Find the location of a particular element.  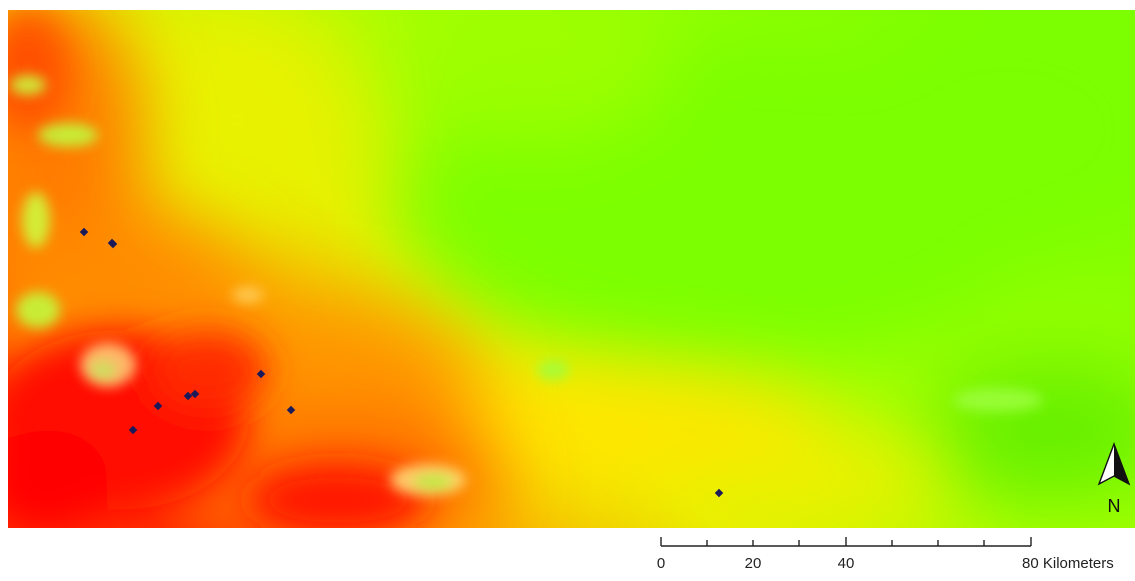

scale-label-40: 40 is located at coordinates (846, 563).